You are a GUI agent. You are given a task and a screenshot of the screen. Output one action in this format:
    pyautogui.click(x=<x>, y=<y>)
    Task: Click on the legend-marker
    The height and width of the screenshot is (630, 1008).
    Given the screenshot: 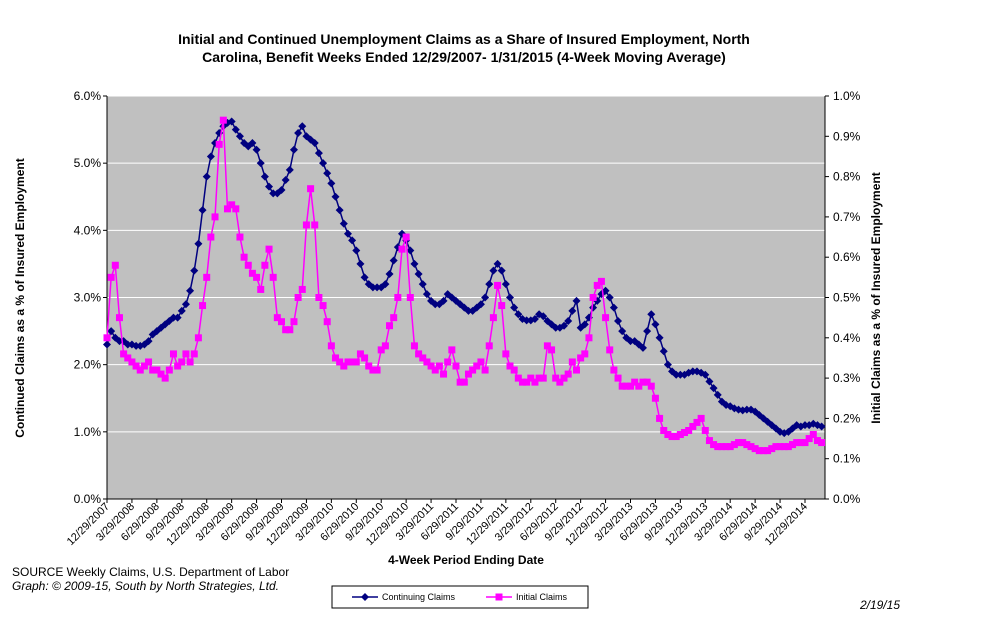 What is the action you would take?
    pyautogui.click(x=499, y=597)
    